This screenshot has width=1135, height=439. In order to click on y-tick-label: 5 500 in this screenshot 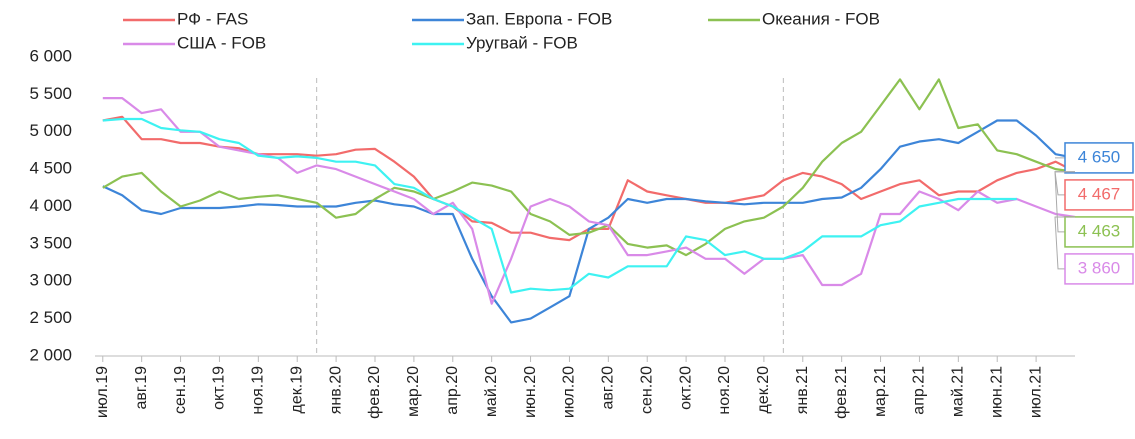, I will do `click(50, 93)`.